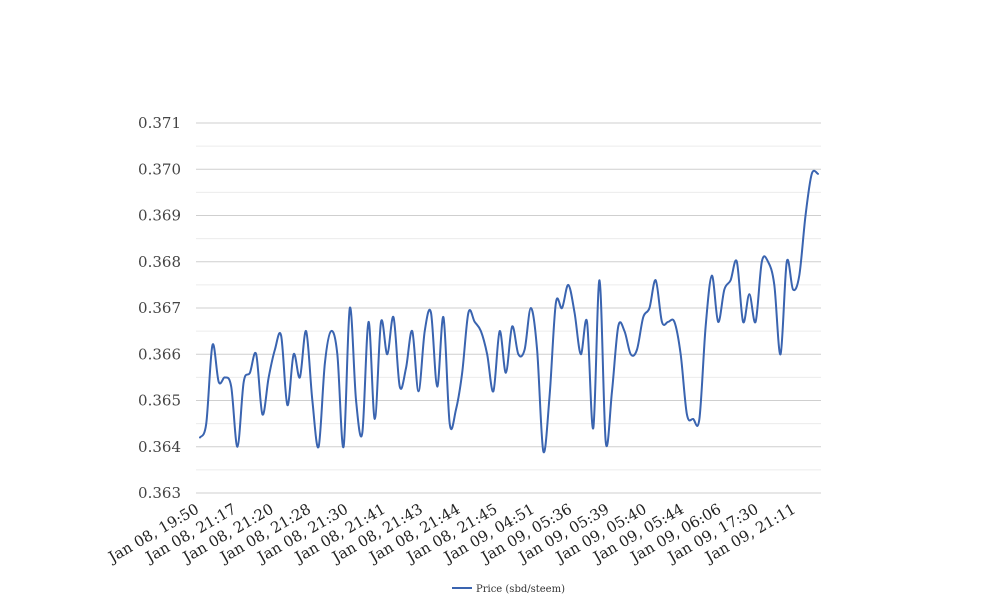  Describe the element at coordinates (159, 216) in the screenshot. I see `y-tick-label: 0.369` at that location.